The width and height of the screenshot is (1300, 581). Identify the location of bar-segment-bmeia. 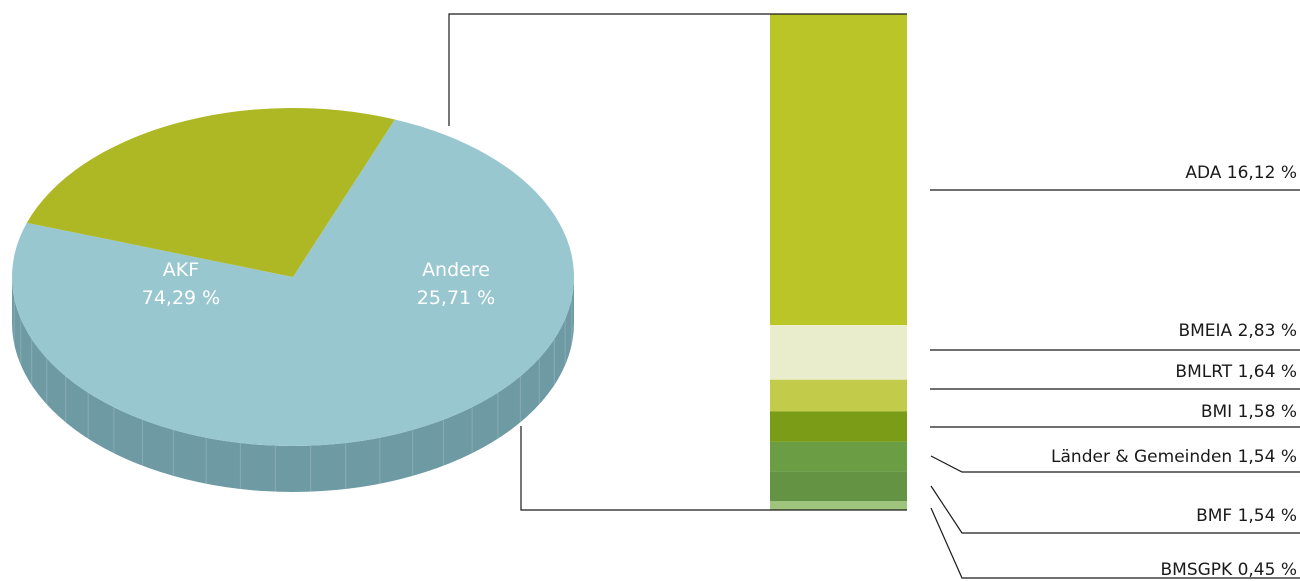
(838, 352).